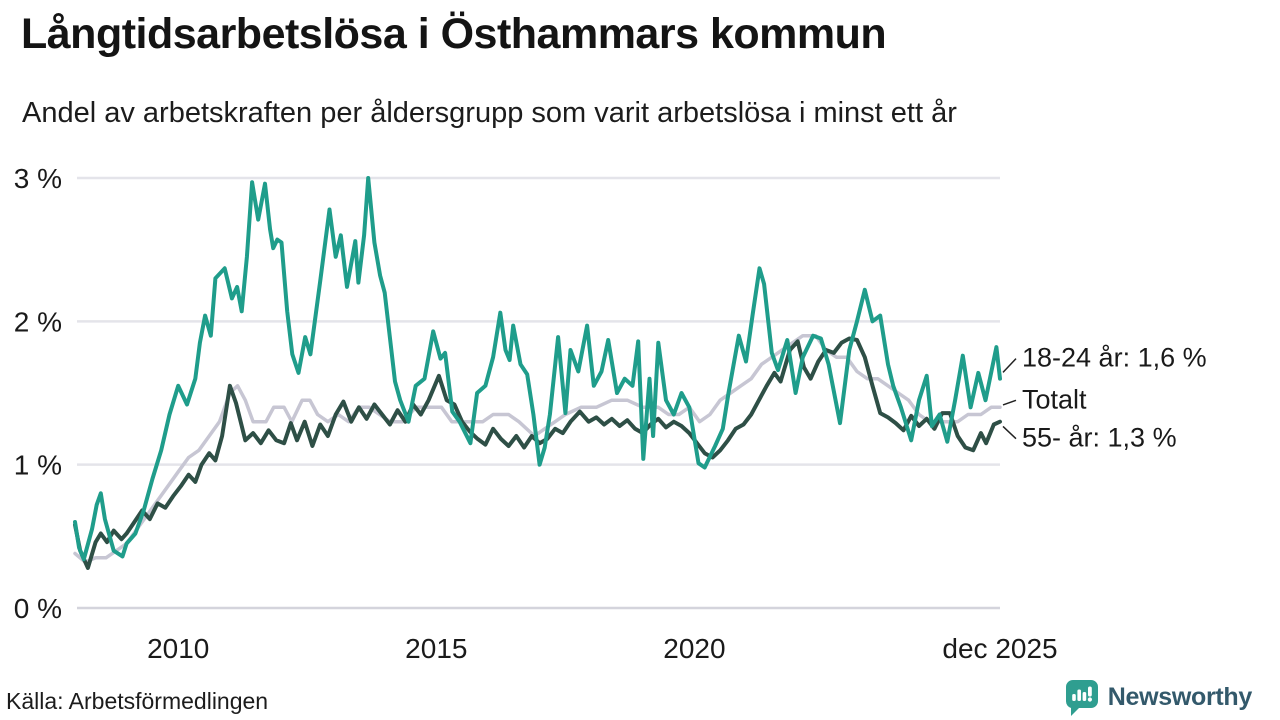  What do you see at coordinates (38, 608) in the screenshot?
I see `y-tick-label: 0 %` at bounding box center [38, 608].